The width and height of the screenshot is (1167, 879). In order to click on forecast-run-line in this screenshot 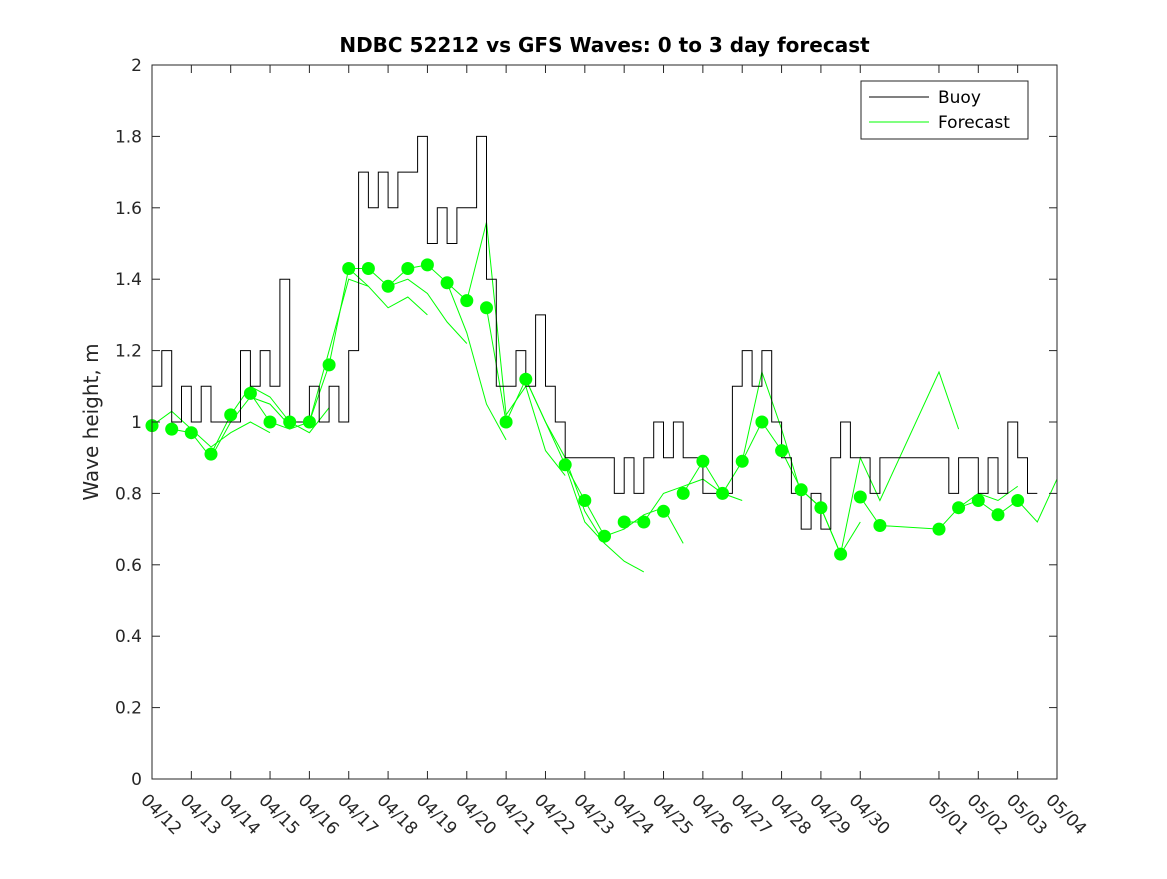, I will do `click(585, 475)`.